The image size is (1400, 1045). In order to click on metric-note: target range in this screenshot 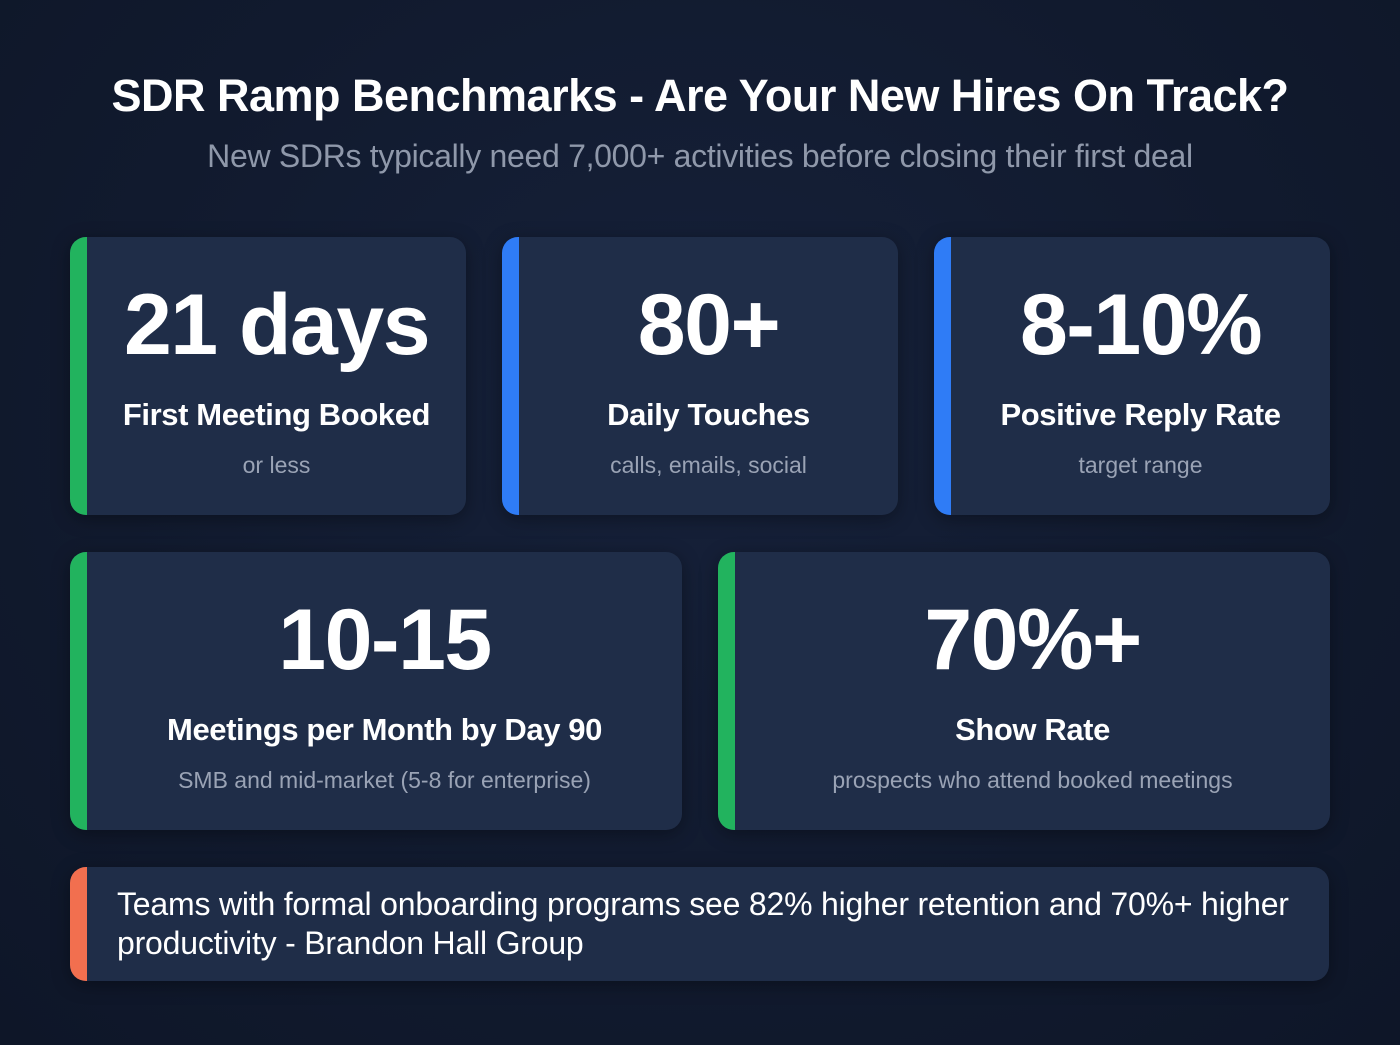, I will do `click(1140, 465)`.